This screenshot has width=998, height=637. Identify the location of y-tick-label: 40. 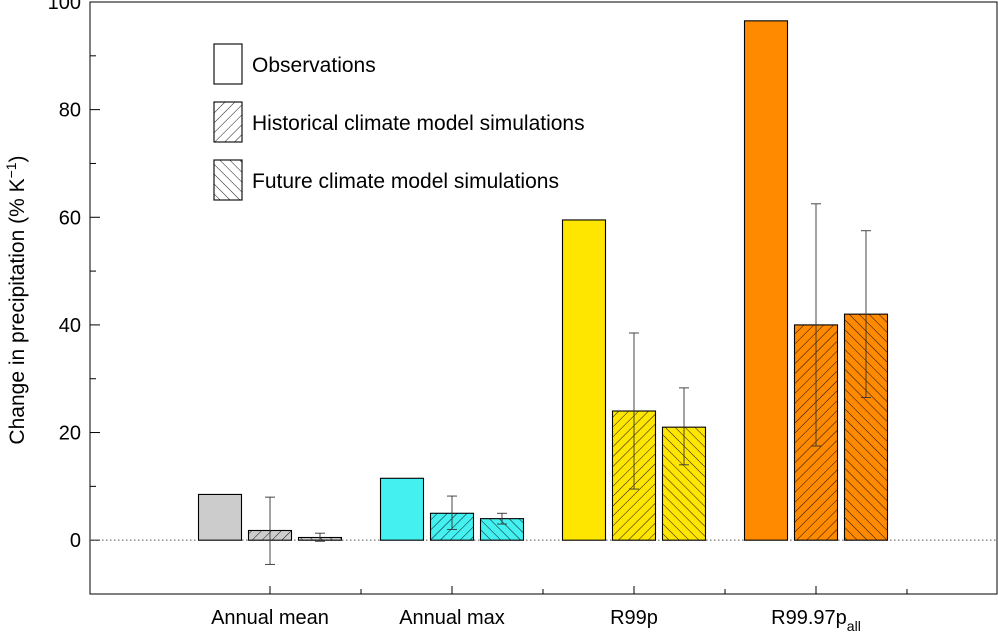
(70, 326).